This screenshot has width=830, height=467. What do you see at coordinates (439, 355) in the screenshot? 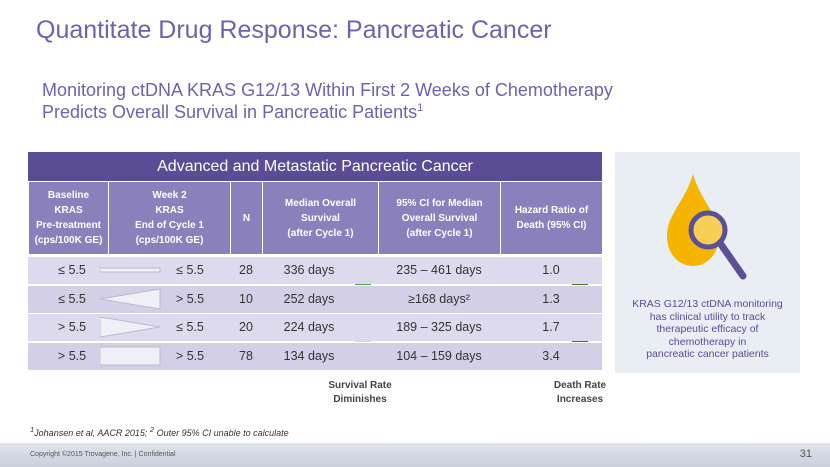
I see `cell: 104 – 159 days` at bounding box center [439, 355].